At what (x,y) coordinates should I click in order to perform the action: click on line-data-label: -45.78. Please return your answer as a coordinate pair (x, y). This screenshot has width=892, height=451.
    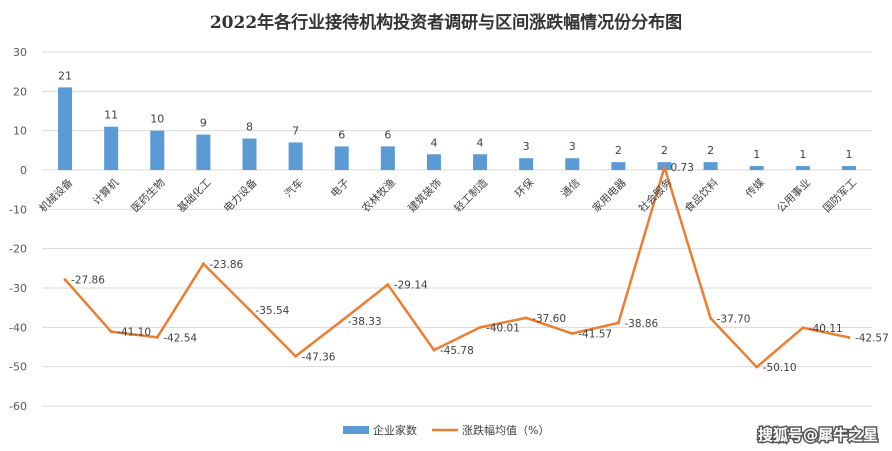
    Looking at the image, I should click on (457, 351).